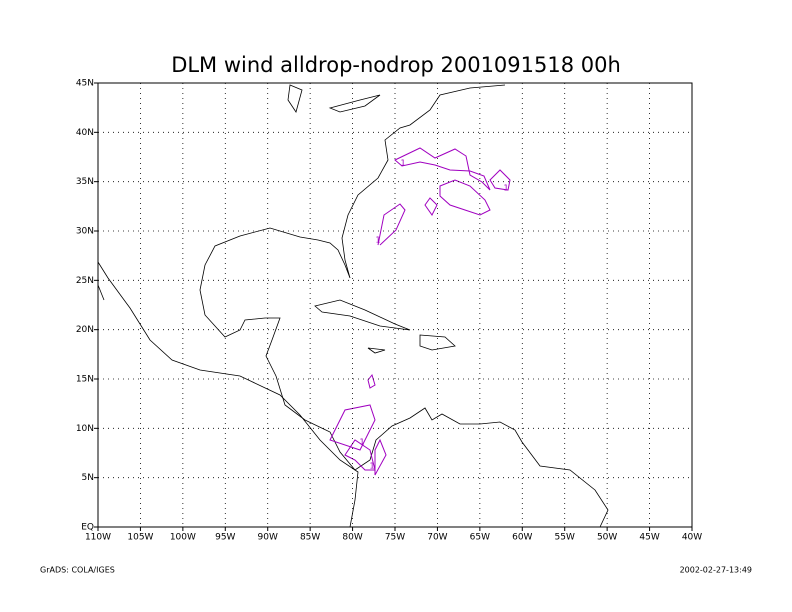 Image resolution: width=792 pixels, height=612 pixels. I want to click on x-tick-label: 75W, so click(395, 538).